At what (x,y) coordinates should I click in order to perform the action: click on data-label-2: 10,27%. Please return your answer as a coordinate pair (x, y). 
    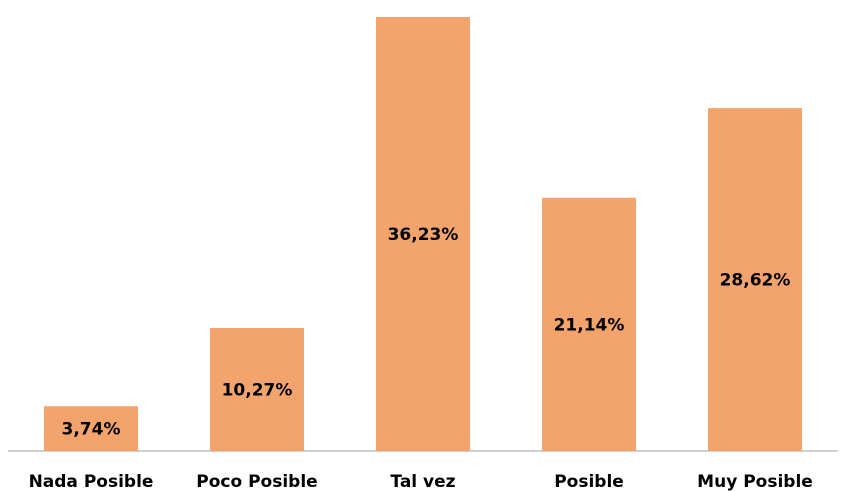
    Looking at the image, I should click on (257, 390).